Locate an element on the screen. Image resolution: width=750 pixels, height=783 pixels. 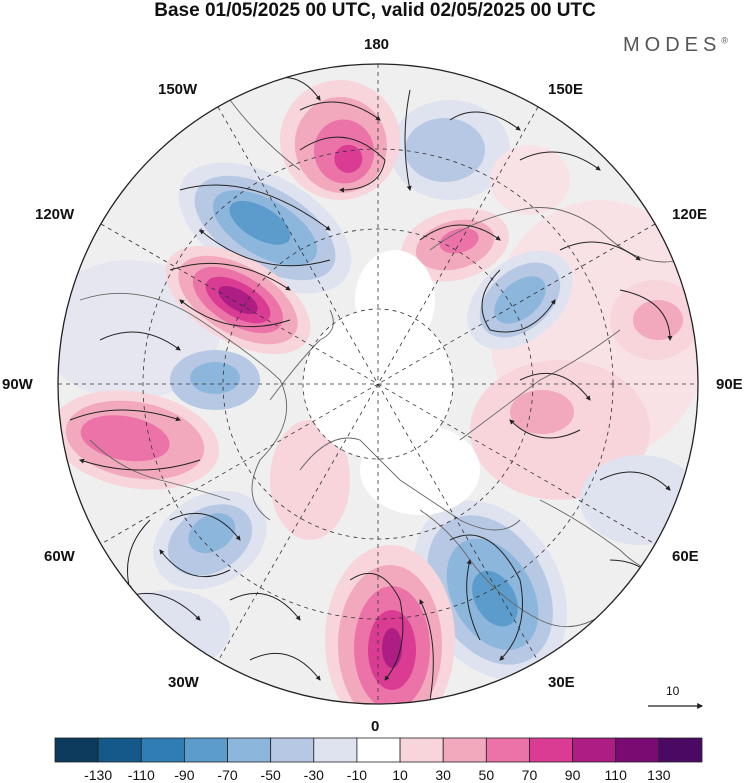
lon-label-0: 0 is located at coordinates (375, 726).